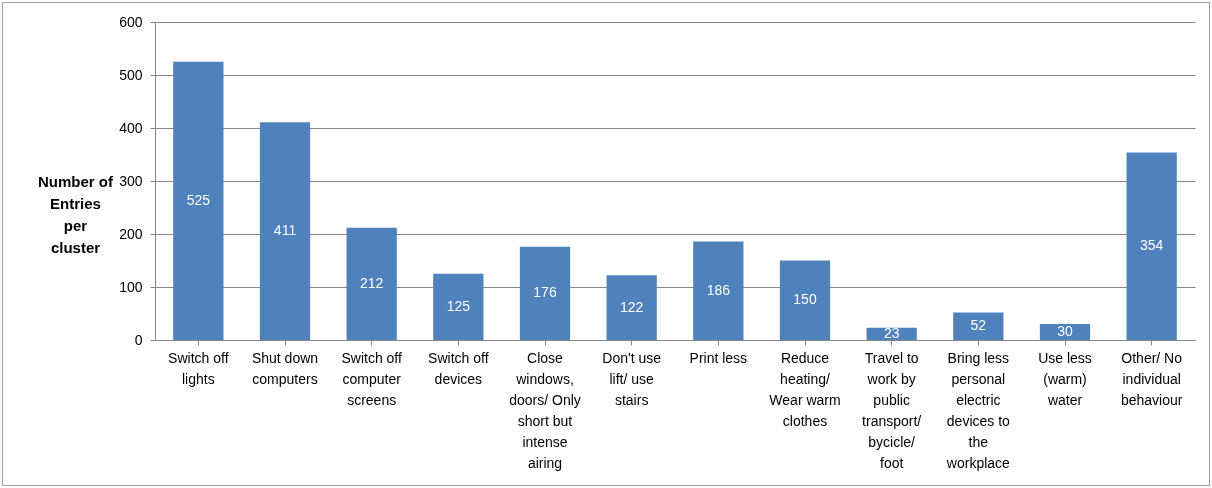 This screenshot has width=1212, height=488. I want to click on x-tick-label: Reduce heating/ Wear warm clothes, so click(805, 389).